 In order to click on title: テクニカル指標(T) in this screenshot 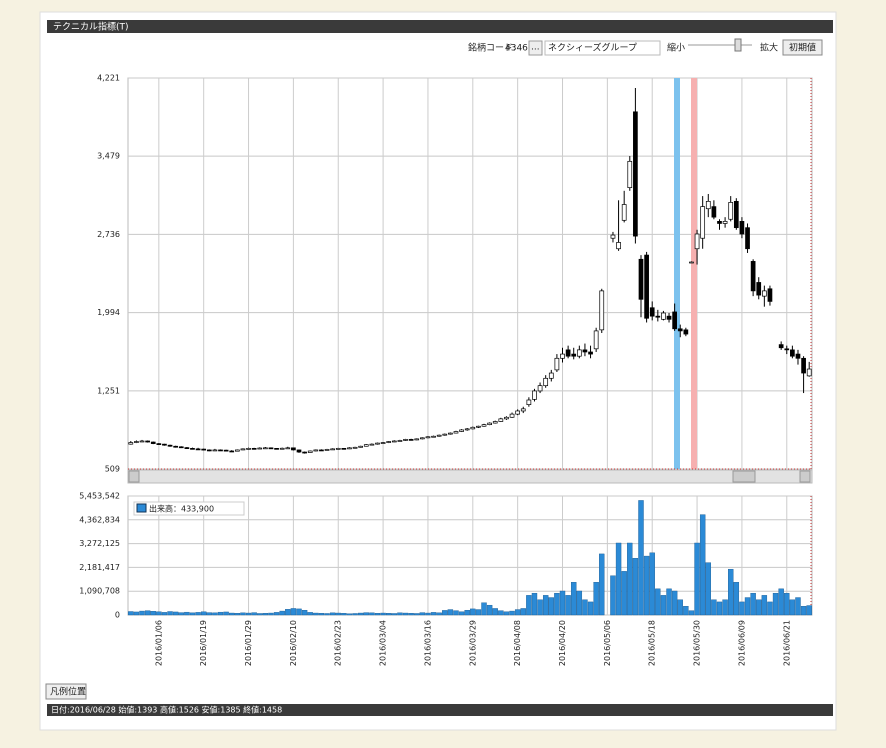, I will do `click(91, 27)`.